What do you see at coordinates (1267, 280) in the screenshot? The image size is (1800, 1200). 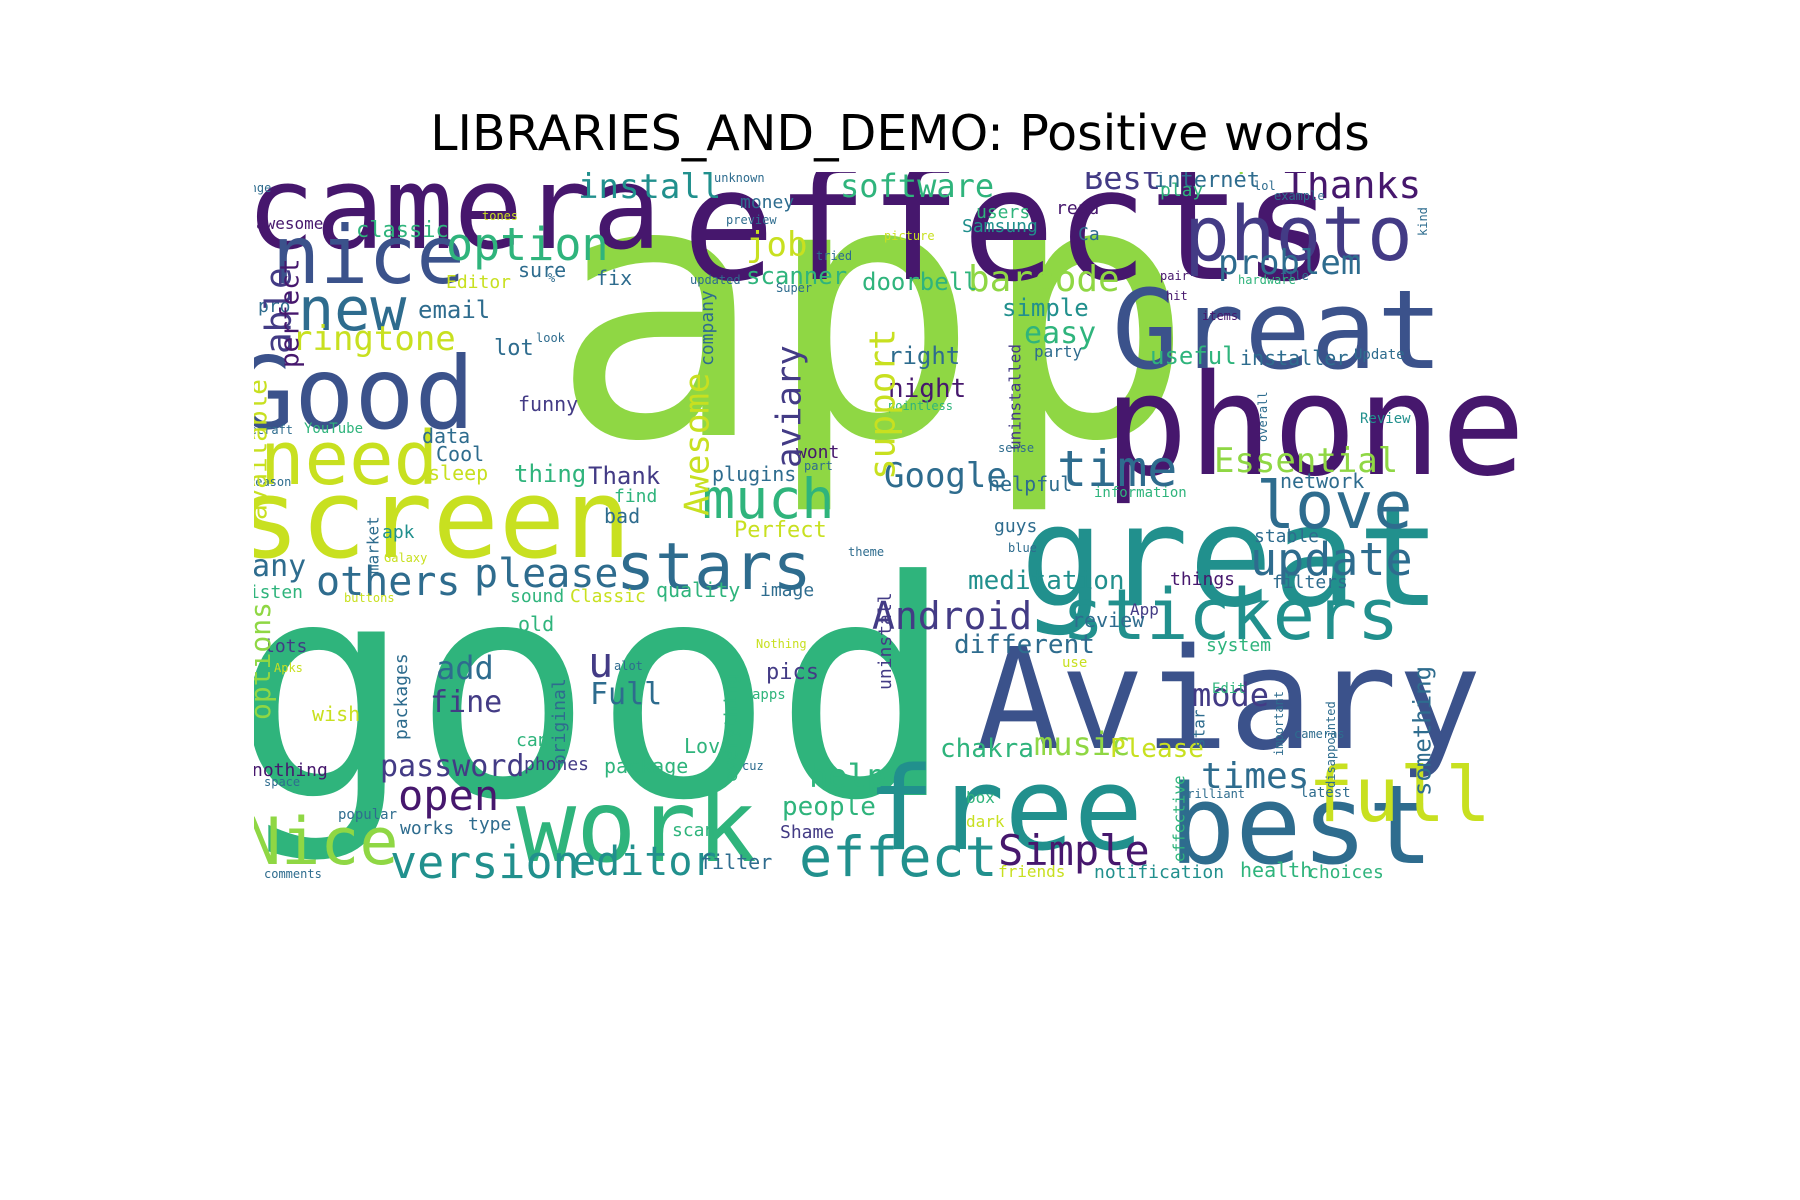 I see `word-hardware: hardware` at bounding box center [1267, 280].